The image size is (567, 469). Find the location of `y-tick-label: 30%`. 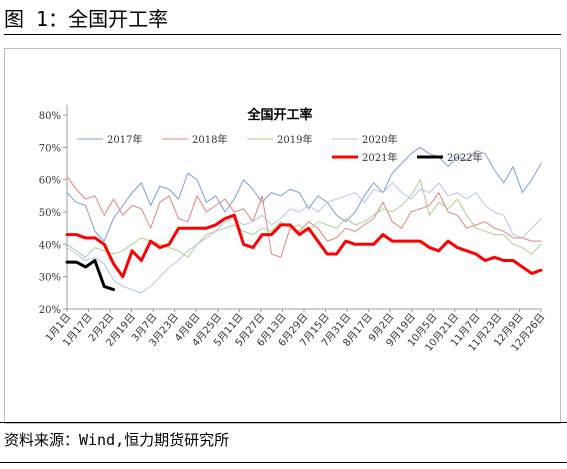

y-tick-label: 30% is located at coordinates (50, 278).